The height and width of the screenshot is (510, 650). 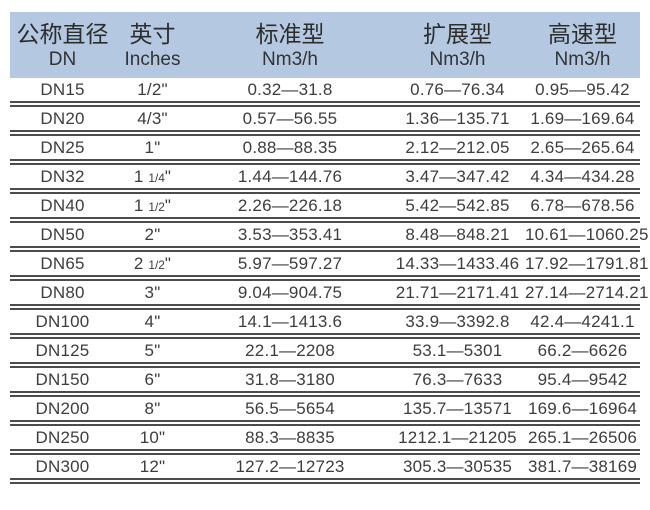 What do you see at coordinates (290, 468) in the screenshot?
I see `standard-flow-cell: 127.2—12723` at bounding box center [290, 468].